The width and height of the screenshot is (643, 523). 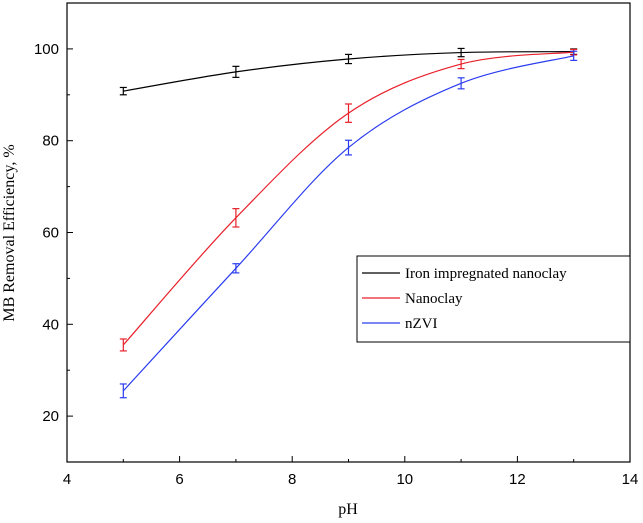 What do you see at coordinates (421, 324) in the screenshot?
I see `legend-label-nzvi: nZVI` at bounding box center [421, 324].